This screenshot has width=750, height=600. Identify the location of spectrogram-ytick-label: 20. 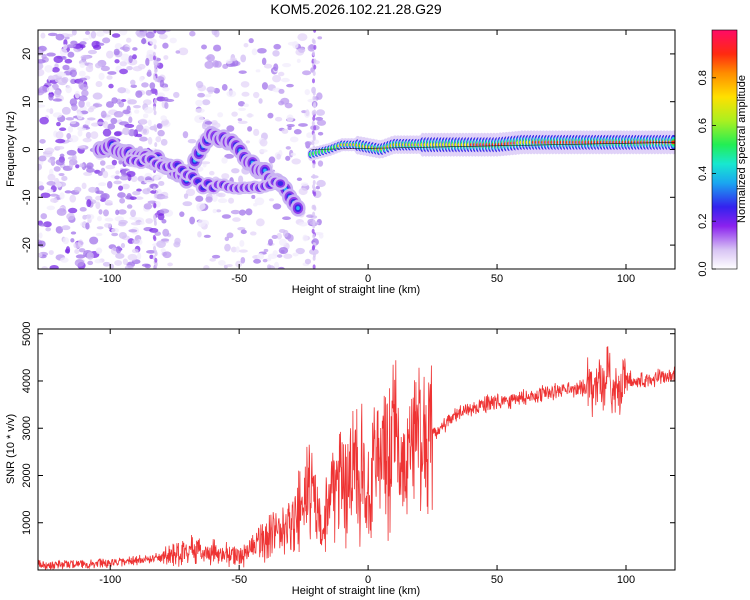
(27, 54).